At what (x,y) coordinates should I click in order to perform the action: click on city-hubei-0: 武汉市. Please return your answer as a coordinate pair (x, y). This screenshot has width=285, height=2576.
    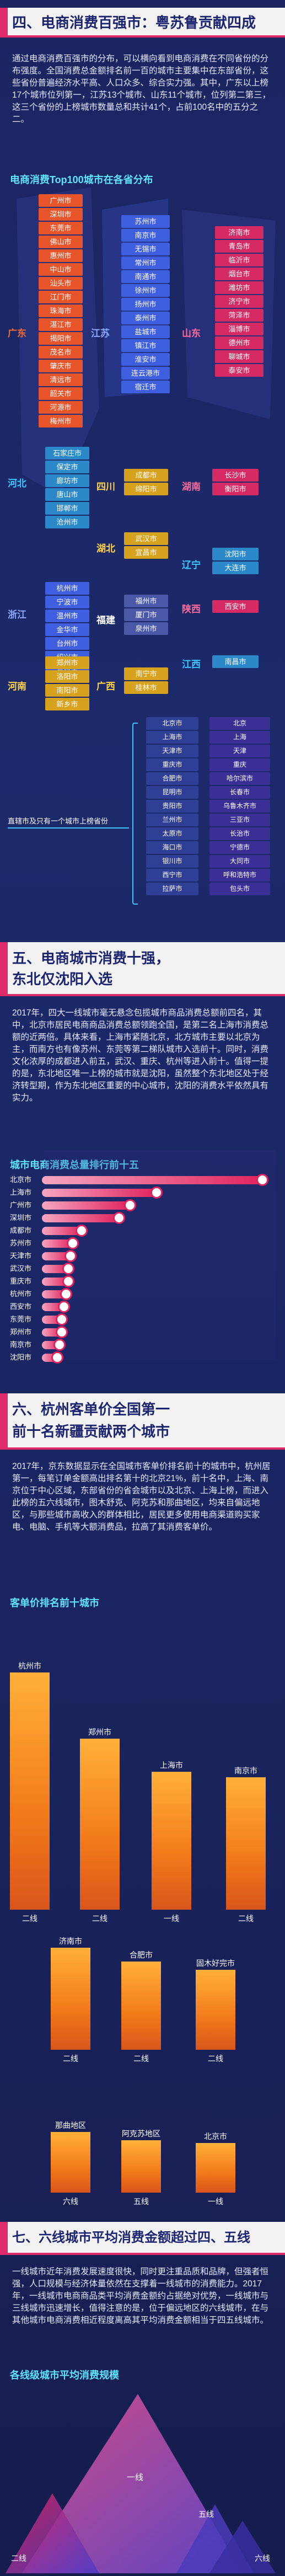
    Looking at the image, I should click on (146, 538).